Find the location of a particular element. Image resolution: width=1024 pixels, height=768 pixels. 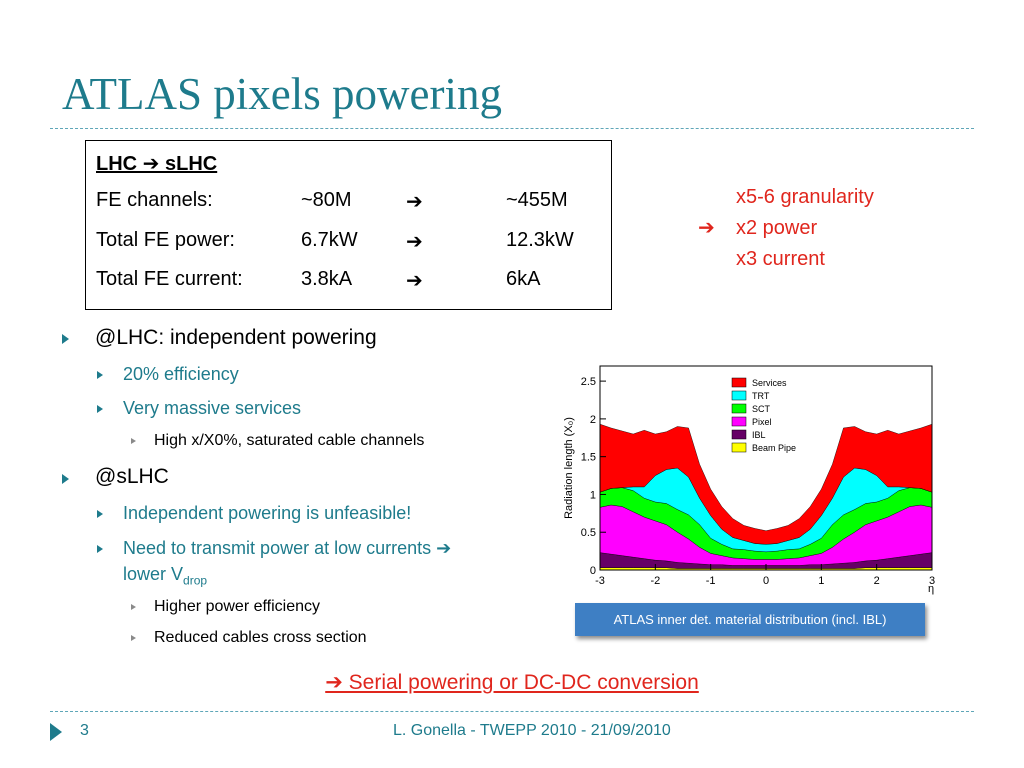

row-lhc-value: 6.7kW is located at coordinates (329, 240).